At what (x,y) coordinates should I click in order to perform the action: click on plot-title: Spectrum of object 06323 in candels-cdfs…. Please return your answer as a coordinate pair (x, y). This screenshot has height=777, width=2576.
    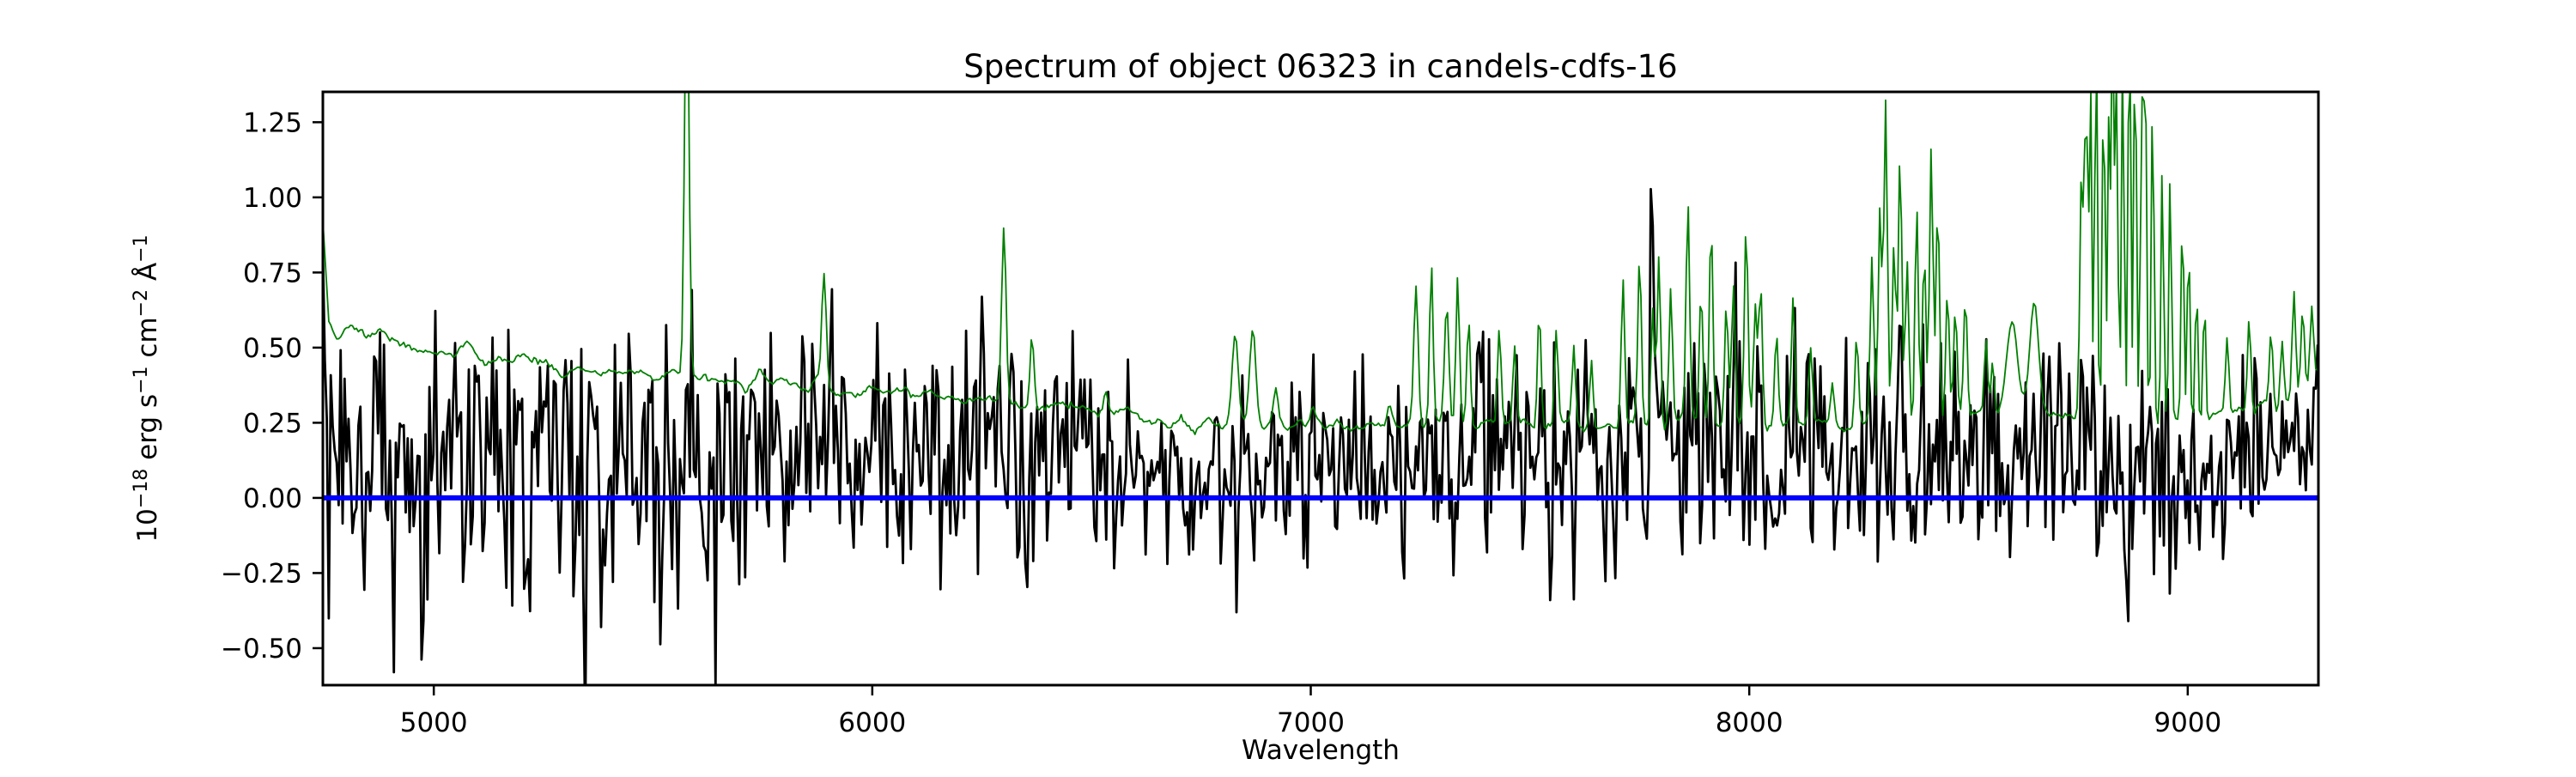
    Looking at the image, I should click on (1320, 66).